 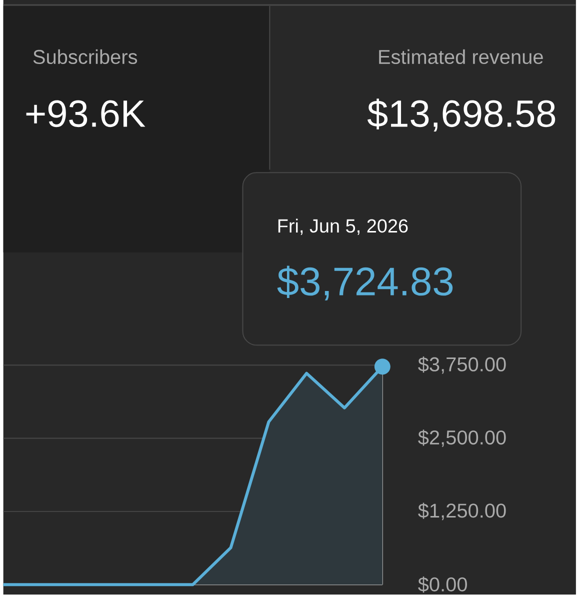 What do you see at coordinates (443, 584) in the screenshot?
I see `y-tick-label: $0.00` at bounding box center [443, 584].